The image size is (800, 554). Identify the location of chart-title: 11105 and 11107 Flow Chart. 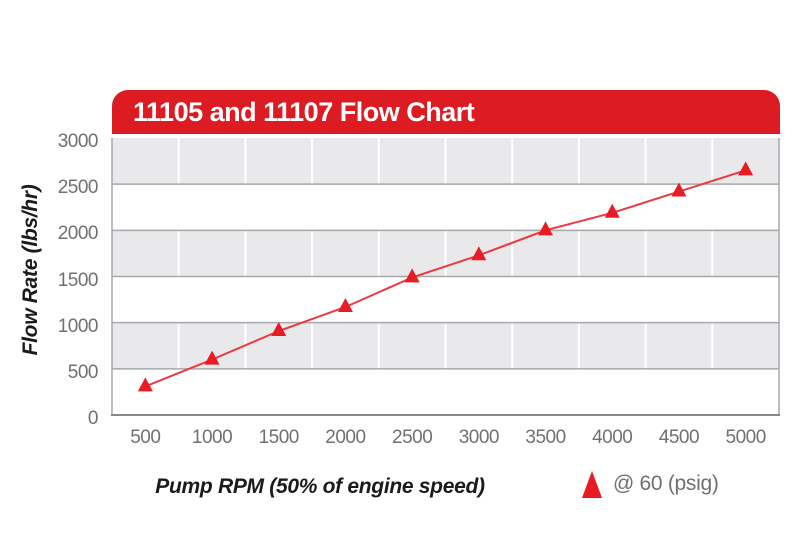
(304, 111).